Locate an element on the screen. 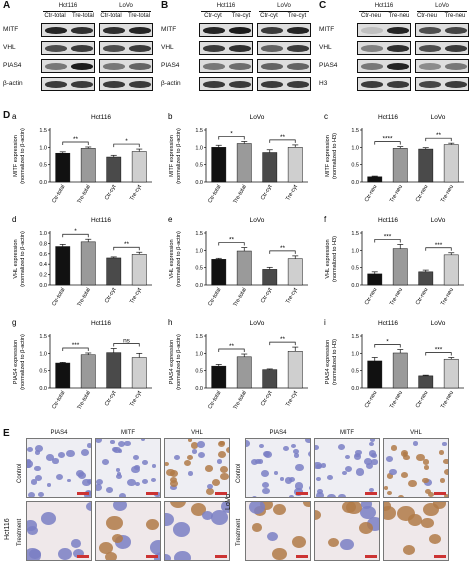  y-tick-label: 1.5 is located at coordinates (355, 337).